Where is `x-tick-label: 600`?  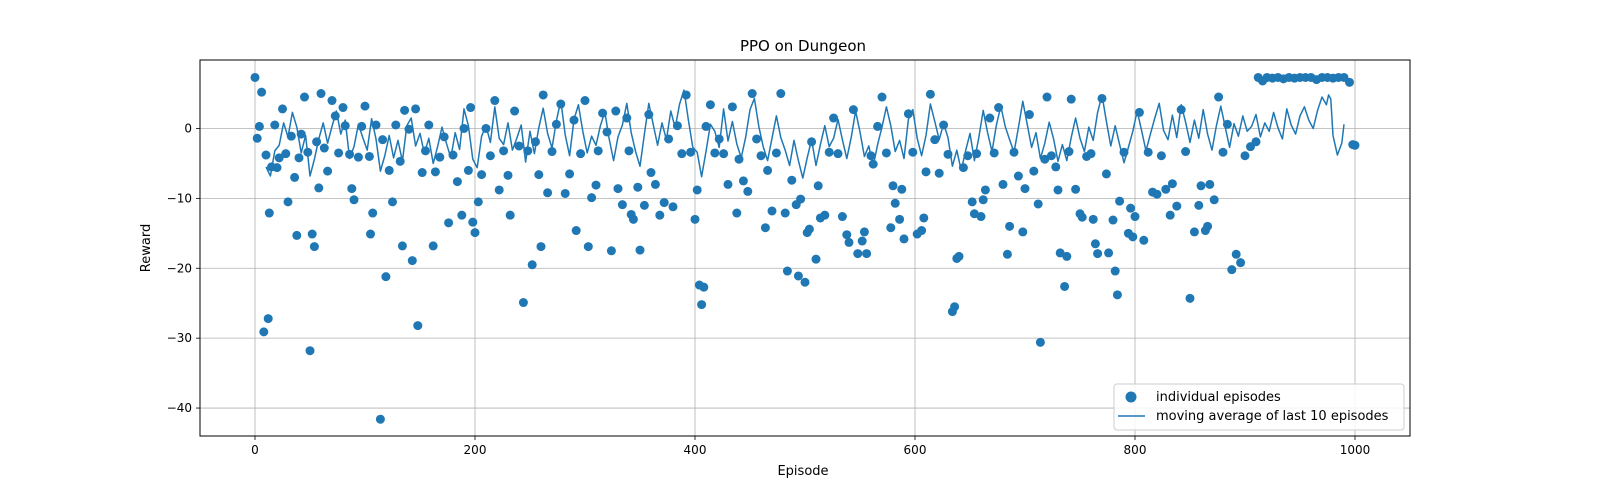 x-tick-label: 600 is located at coordinates (915, 450).